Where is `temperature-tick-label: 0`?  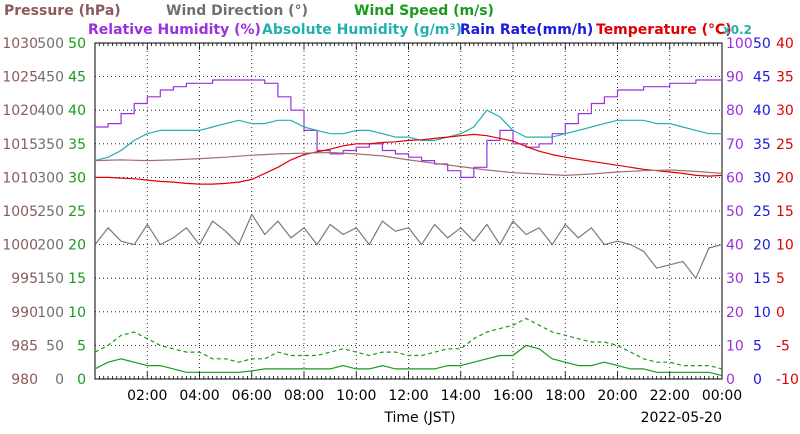
temperature-tick-label: 0 is located at coordinates (780, 313).